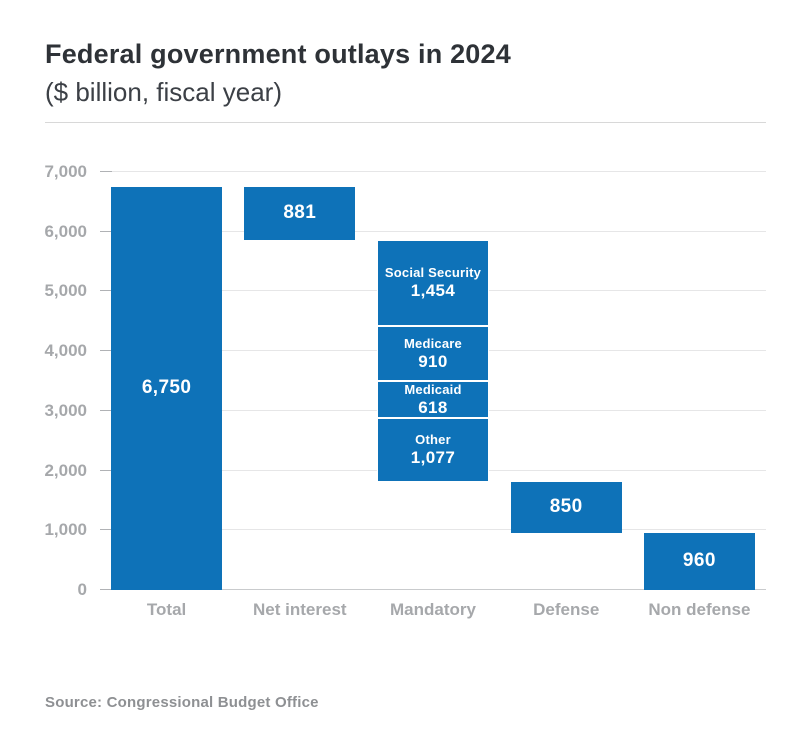 This screenshot has height=748, width=808. Describe the element at coordinates (65, 530) in the screenshot. I see `ytick-label-1000: 1,000` at that location.